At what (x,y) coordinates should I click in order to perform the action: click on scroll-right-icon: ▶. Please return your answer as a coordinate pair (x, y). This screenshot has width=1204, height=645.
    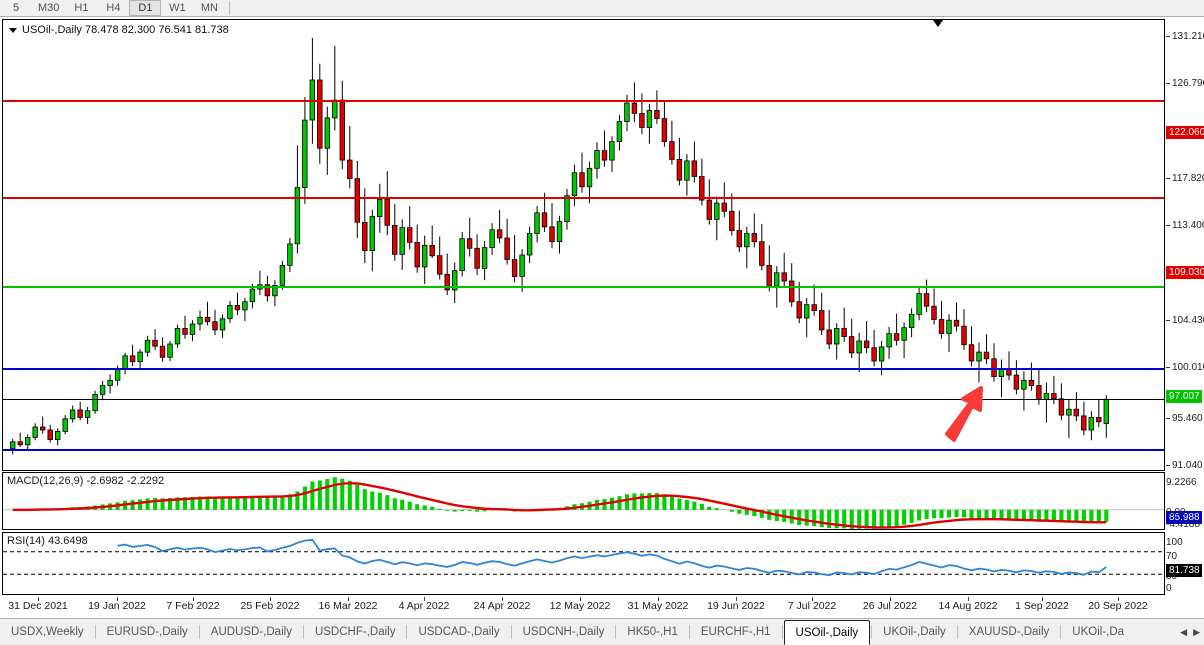
    Looking at the image, I should click on (1196, 631).